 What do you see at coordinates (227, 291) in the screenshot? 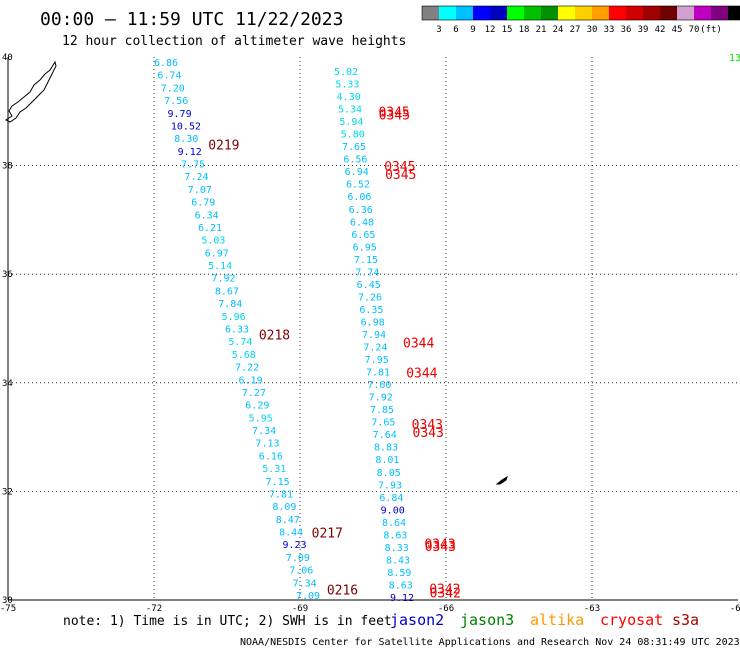
I see `wave-height-value: 8.67` at bounding box center [227, 291].